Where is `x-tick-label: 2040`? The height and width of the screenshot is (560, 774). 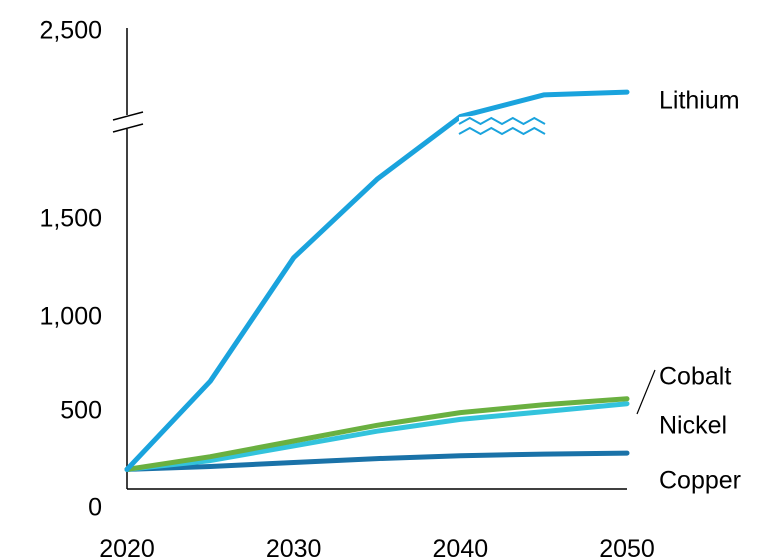 x-tick-label: 2040 is located at coordinates (461, 547).